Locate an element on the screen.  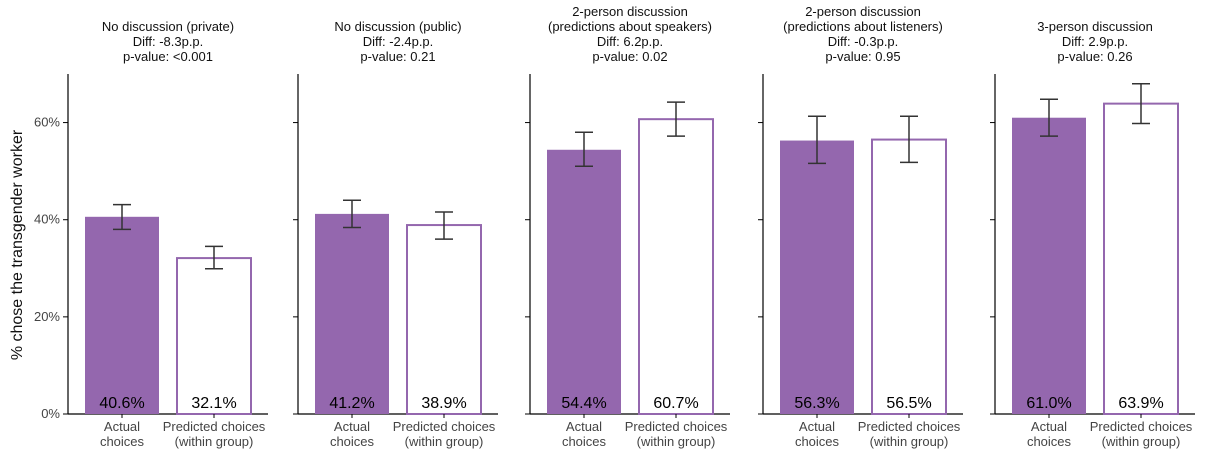
y-tick-label: 20% is located at coordinates (47, 316).